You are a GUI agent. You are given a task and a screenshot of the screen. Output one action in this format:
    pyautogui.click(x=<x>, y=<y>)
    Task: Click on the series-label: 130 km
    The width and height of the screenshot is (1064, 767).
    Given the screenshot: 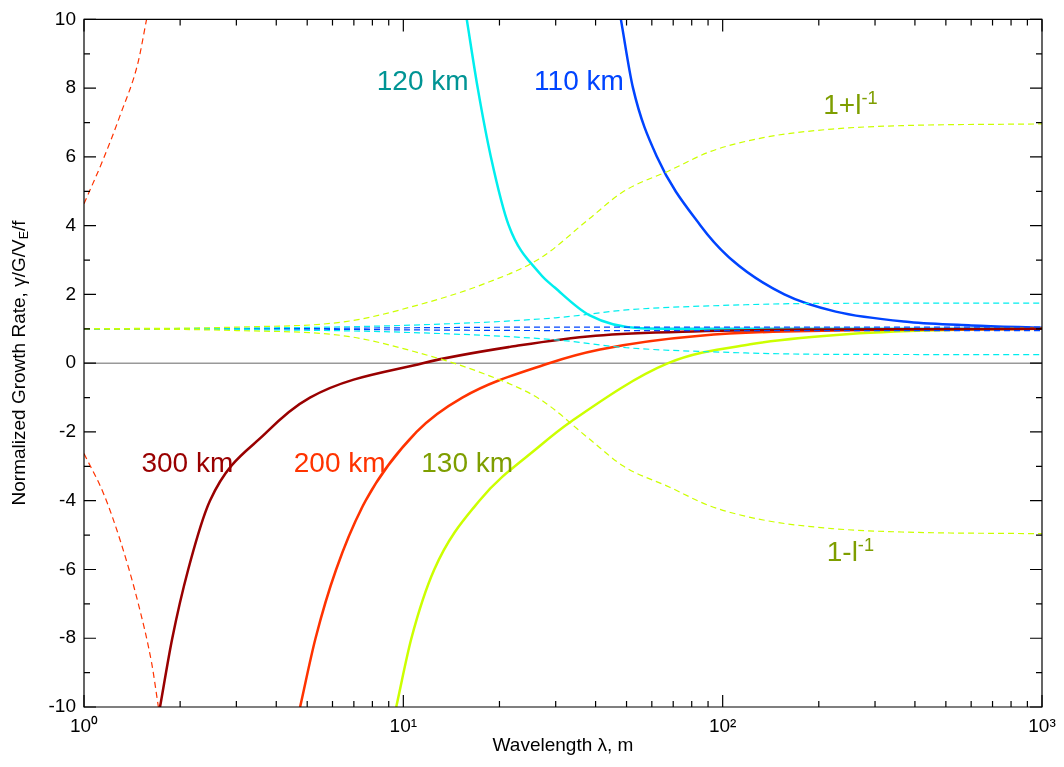 What is the action you would take?
    pyautogui.click(x=467, y=462)
    